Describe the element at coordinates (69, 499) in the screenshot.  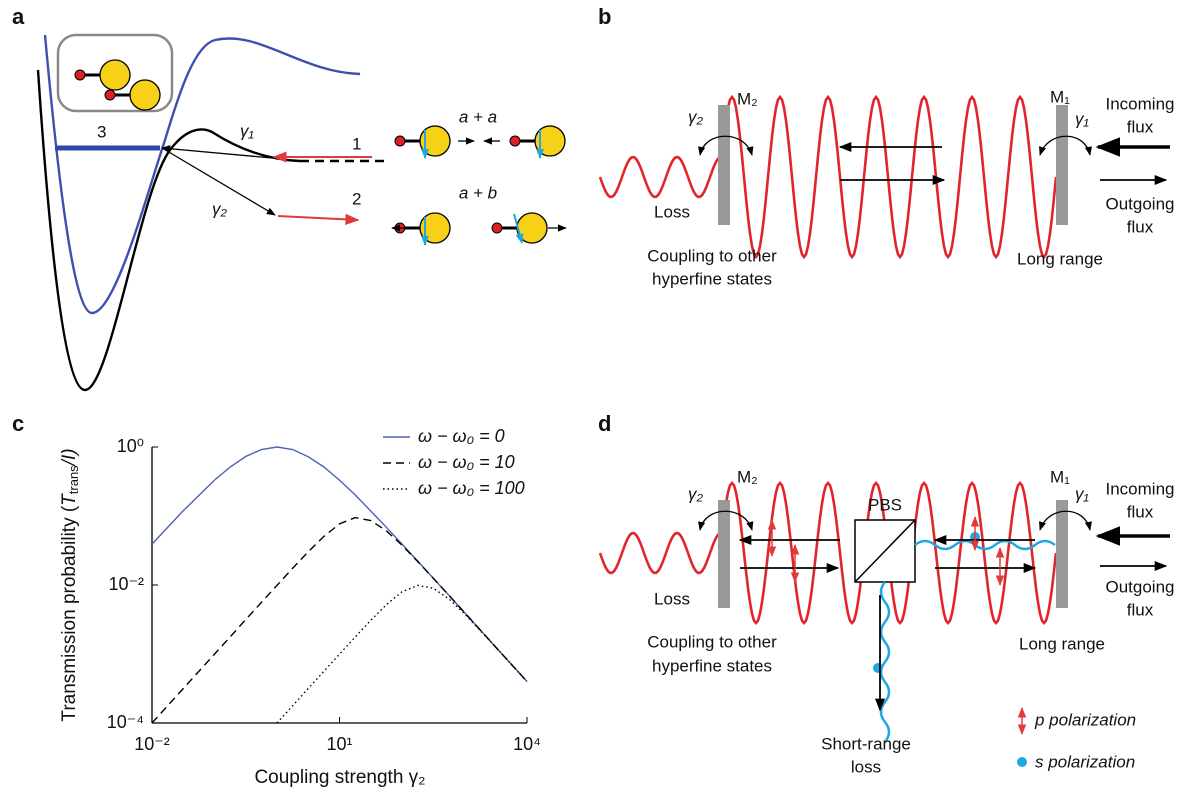
I see `y-label-part: T` at that location.